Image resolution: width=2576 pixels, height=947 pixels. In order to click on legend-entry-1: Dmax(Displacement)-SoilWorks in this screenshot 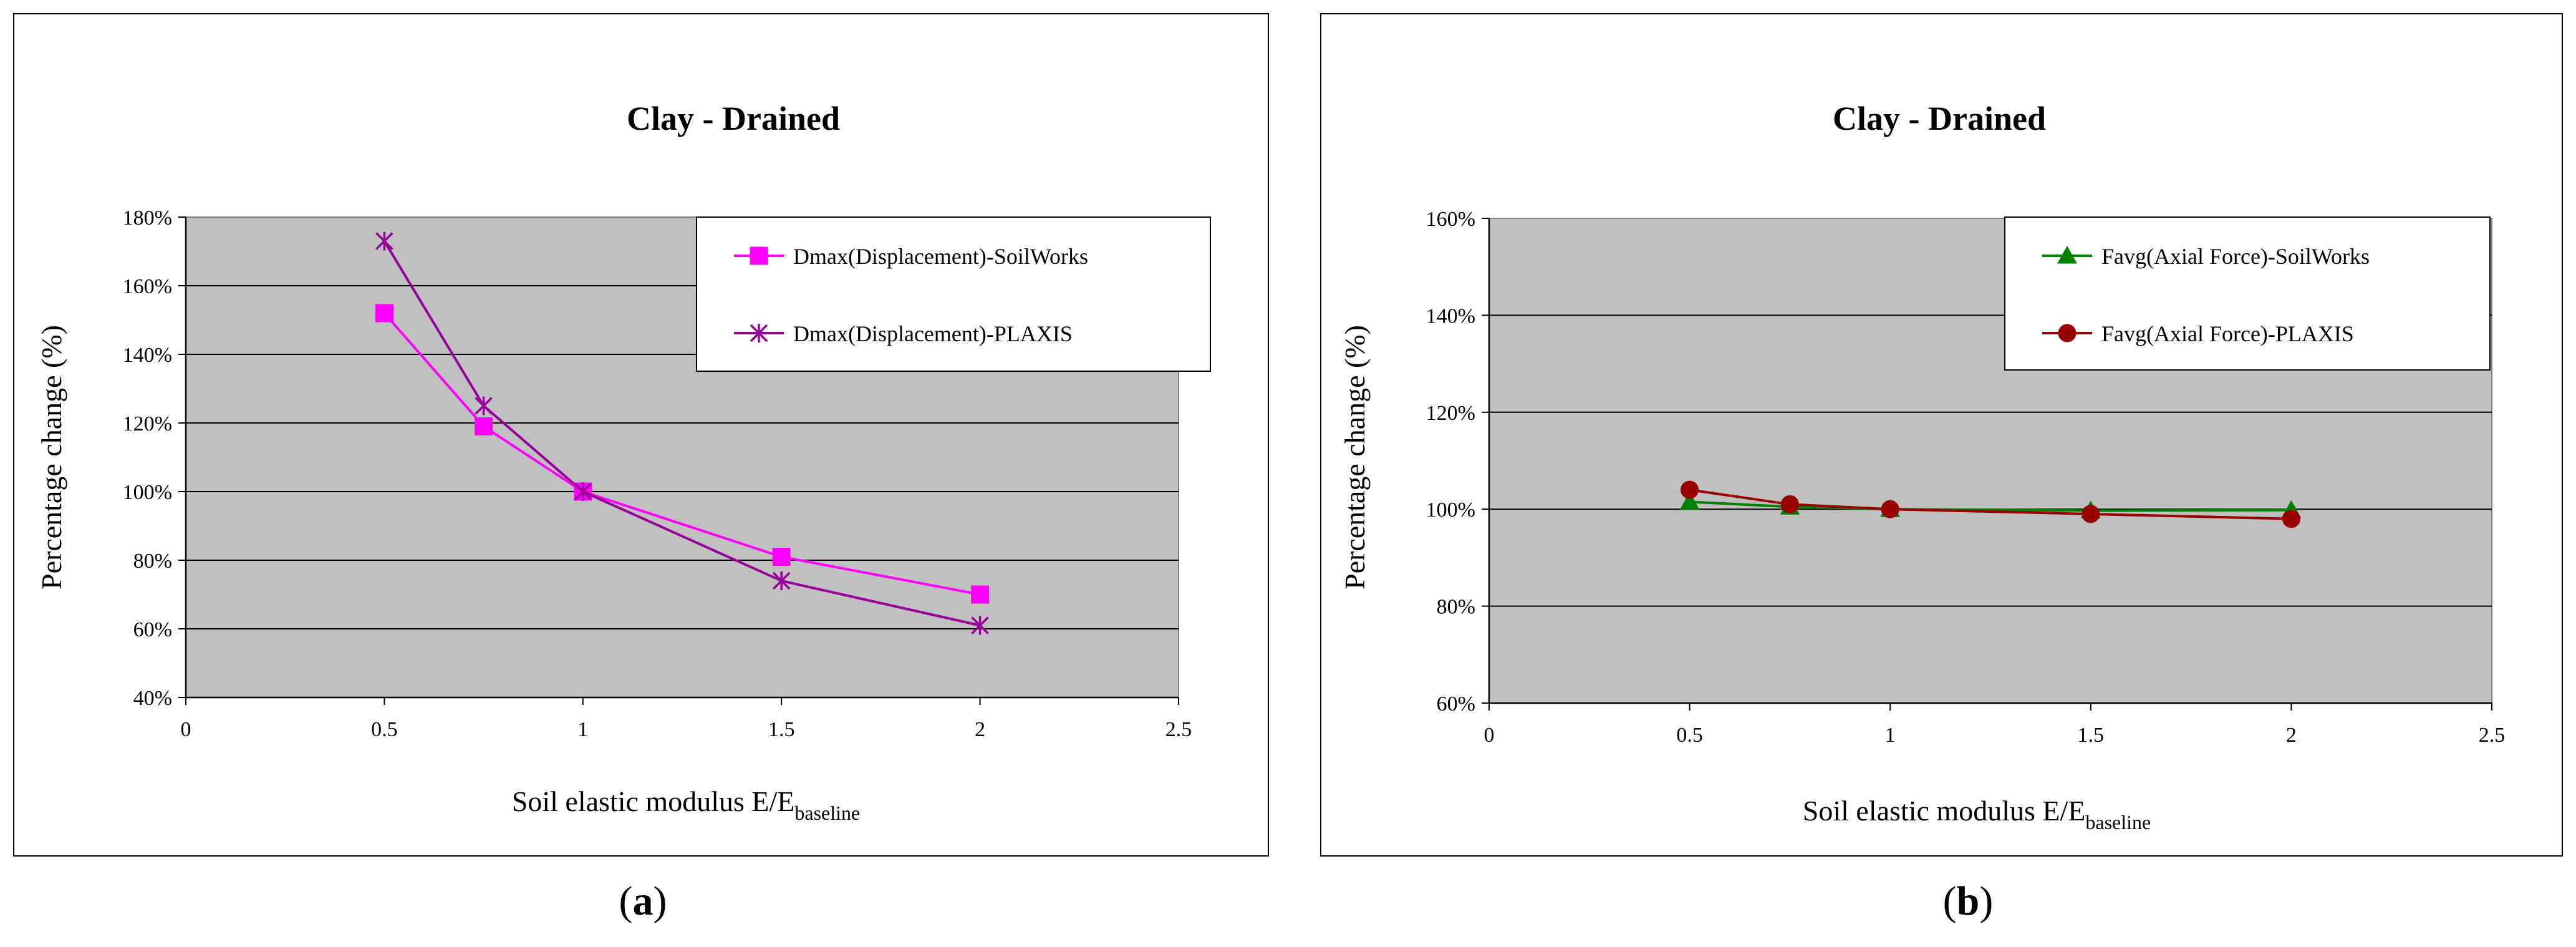, I will do `click(911, 256)`.